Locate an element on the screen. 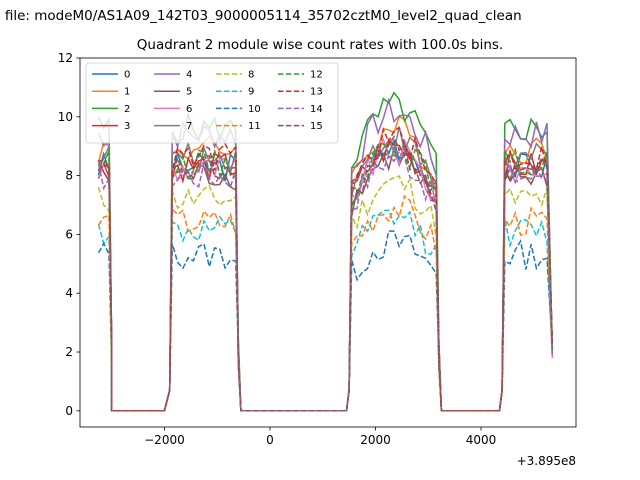 This screenshot has height=480, width=640. legend-label-12: 12 is located at coordinates (316, 75).